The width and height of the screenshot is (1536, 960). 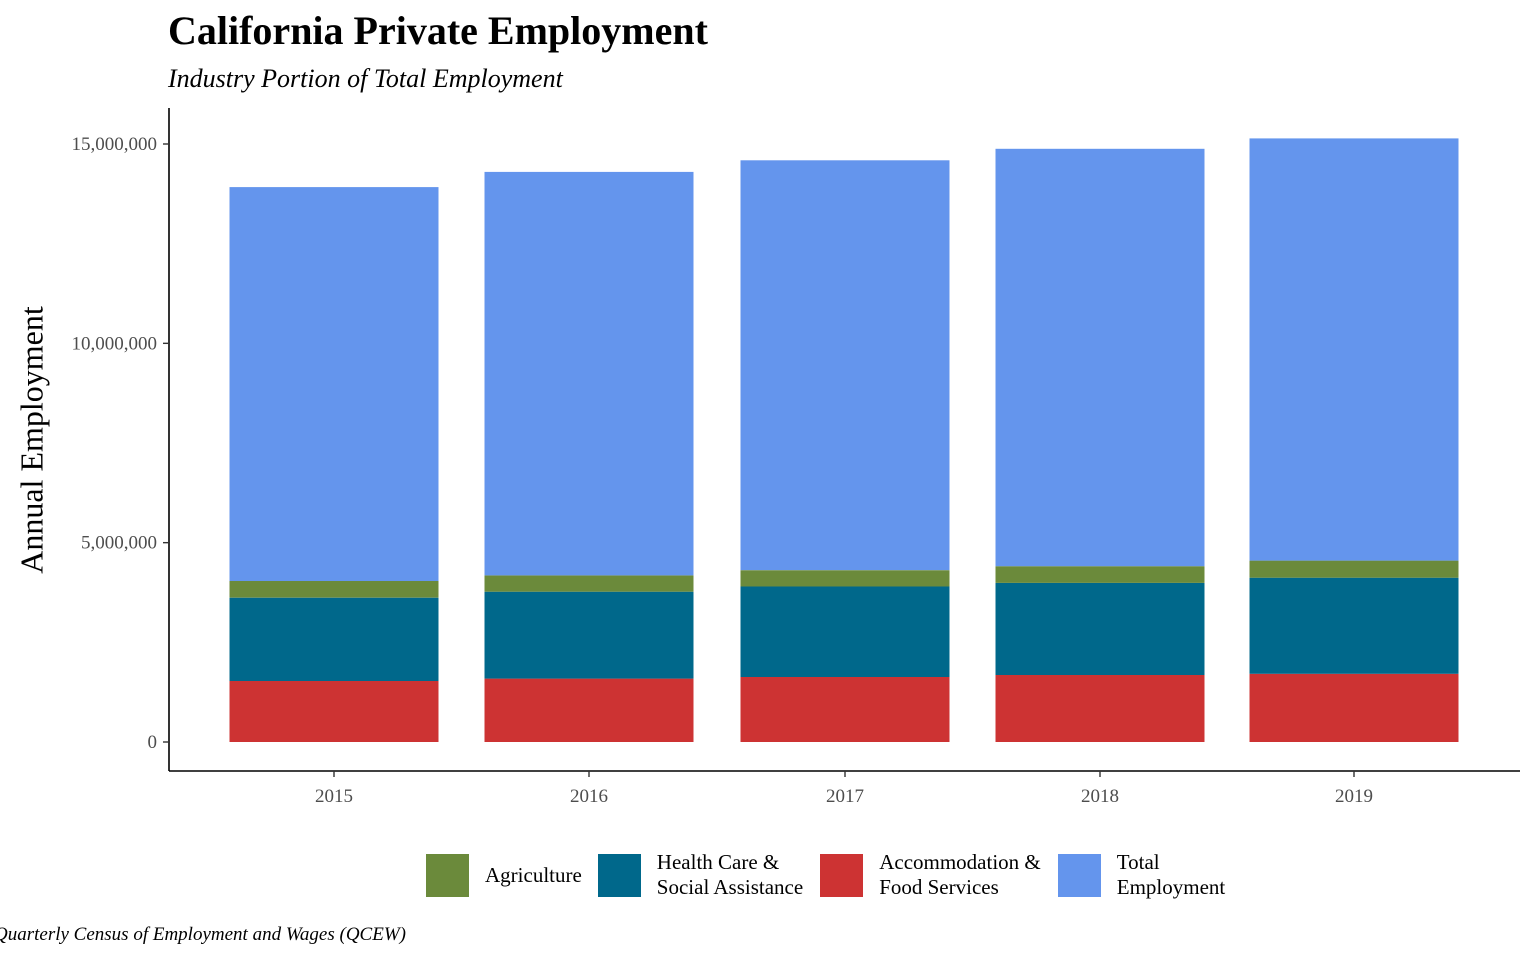 What do you see at coordinates (589, 635) in the screenshot?
I see `bar-health-2016` at bounding box center [589, 635].